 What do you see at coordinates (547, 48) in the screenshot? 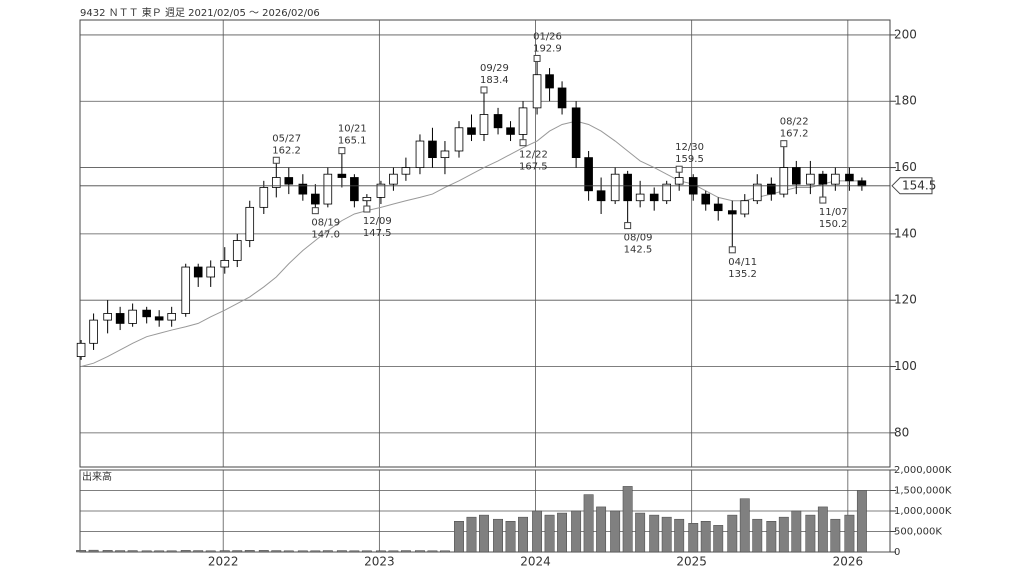
I see `annotation-price: 192.9` at bounding box center [547, 48].